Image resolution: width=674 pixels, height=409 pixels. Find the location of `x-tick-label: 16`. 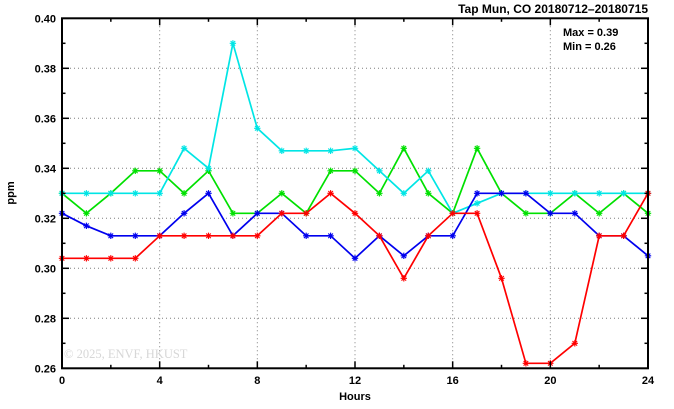

x-tick-label: 16 is located at coordinates (453, 381).